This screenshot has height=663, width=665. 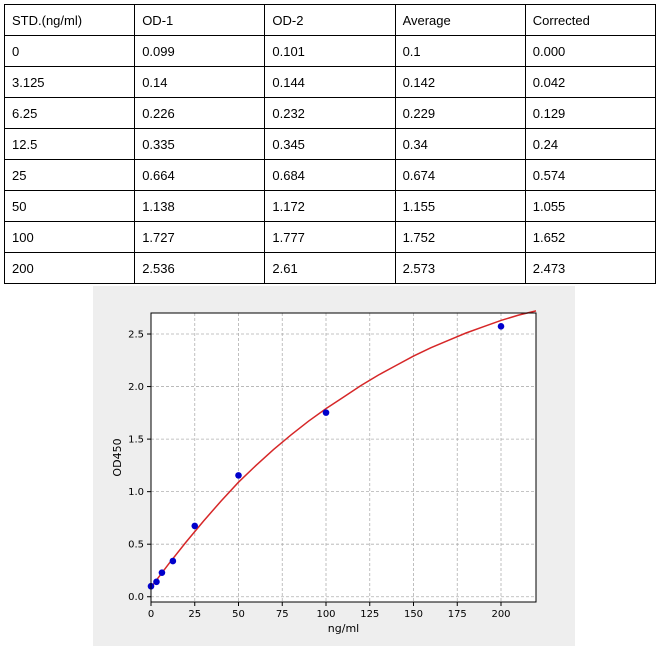 I want to click on table-cell: 100, so click(x=69, y=237).